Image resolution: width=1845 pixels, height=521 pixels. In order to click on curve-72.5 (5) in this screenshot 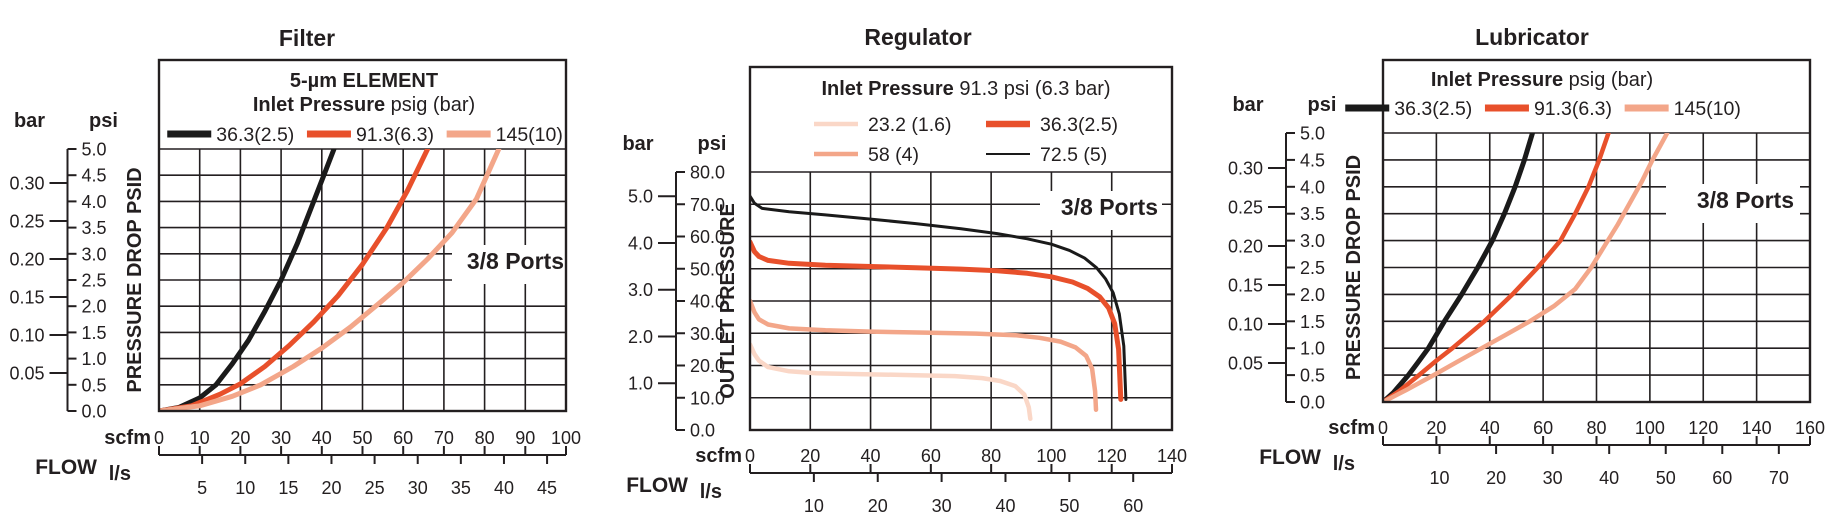, I will do `click(939, 297)`.